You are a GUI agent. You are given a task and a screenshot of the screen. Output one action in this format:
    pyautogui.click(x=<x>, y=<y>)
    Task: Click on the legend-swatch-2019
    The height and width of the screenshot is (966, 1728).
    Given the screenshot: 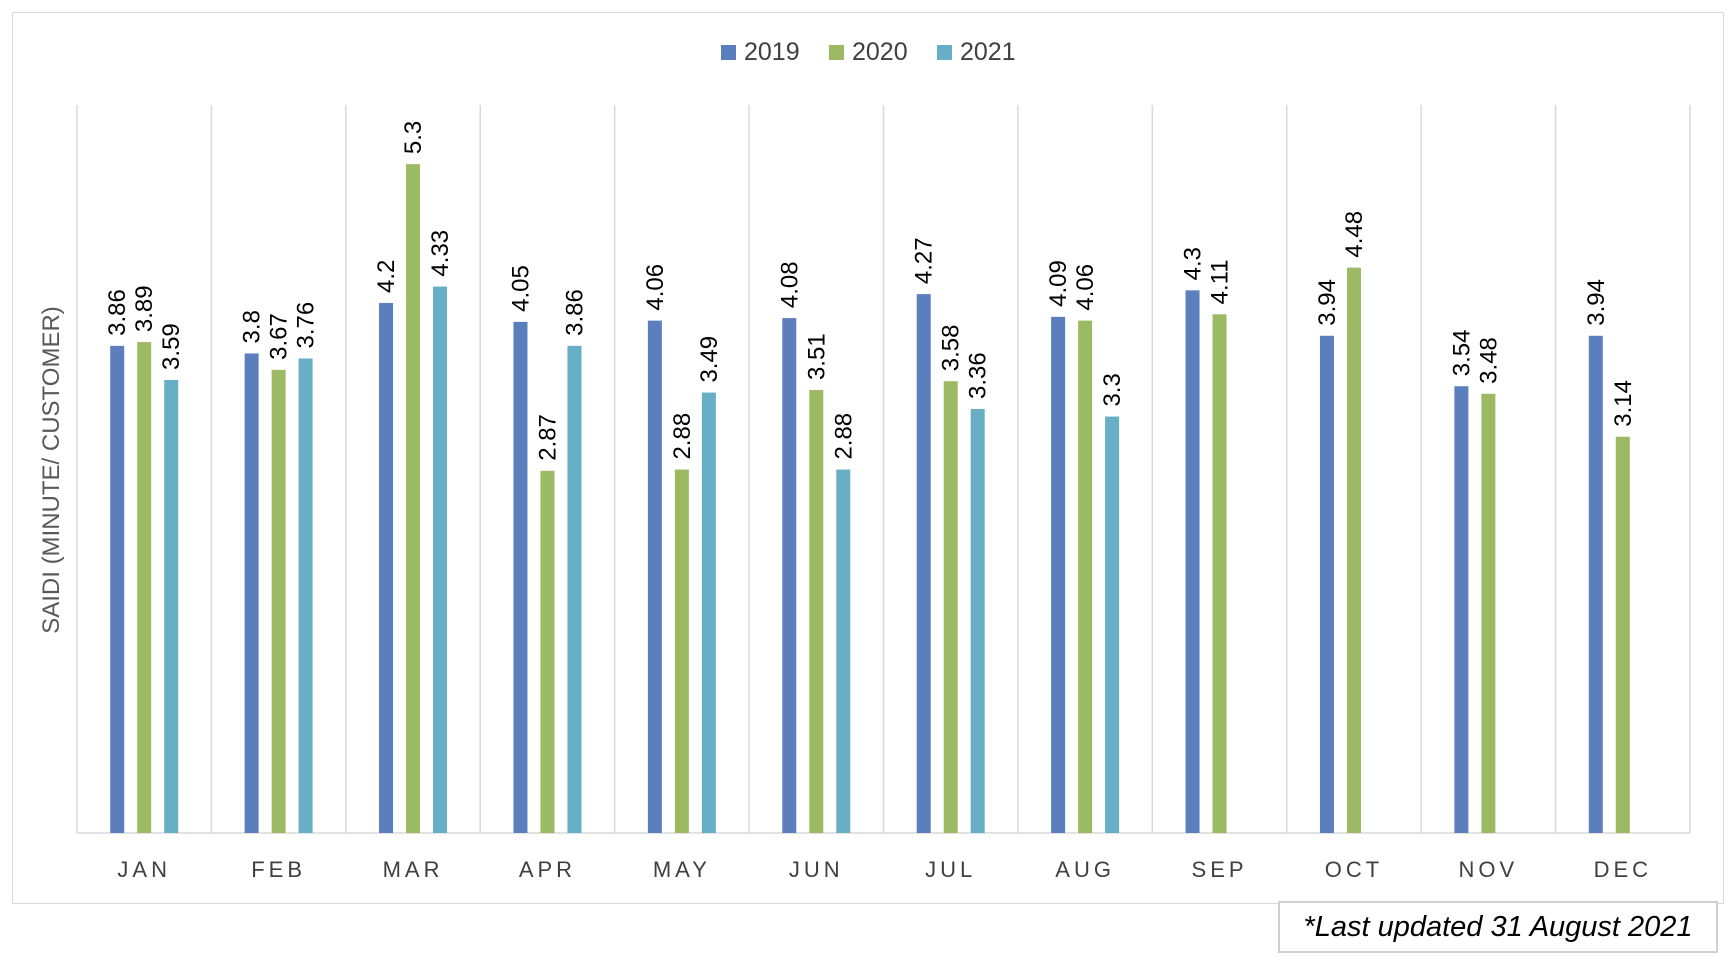 What is the action you would take?
    pyautogui.click(x=728, y=52)
    